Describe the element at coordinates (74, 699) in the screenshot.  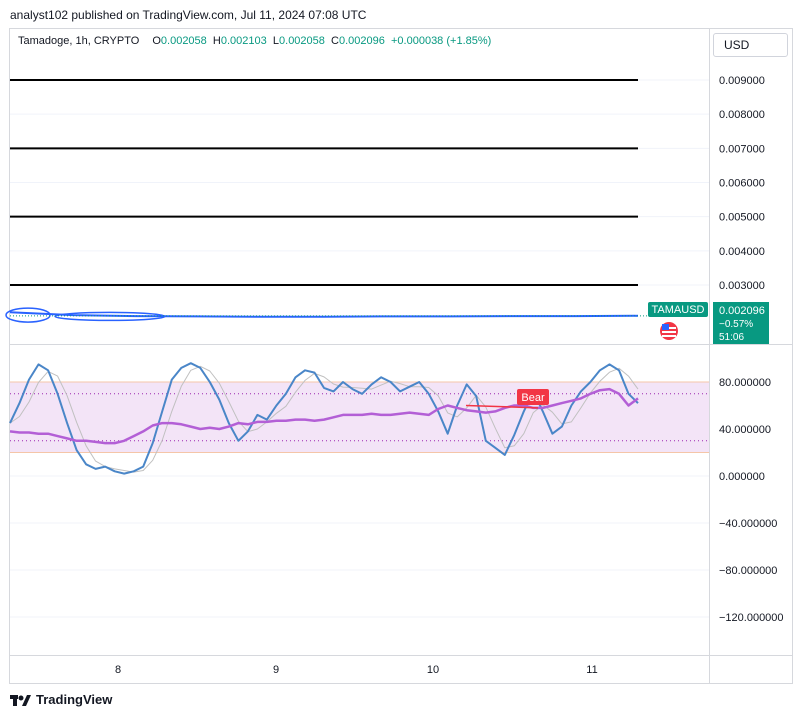
I see `tradingview-brand: TradingView` at that location.